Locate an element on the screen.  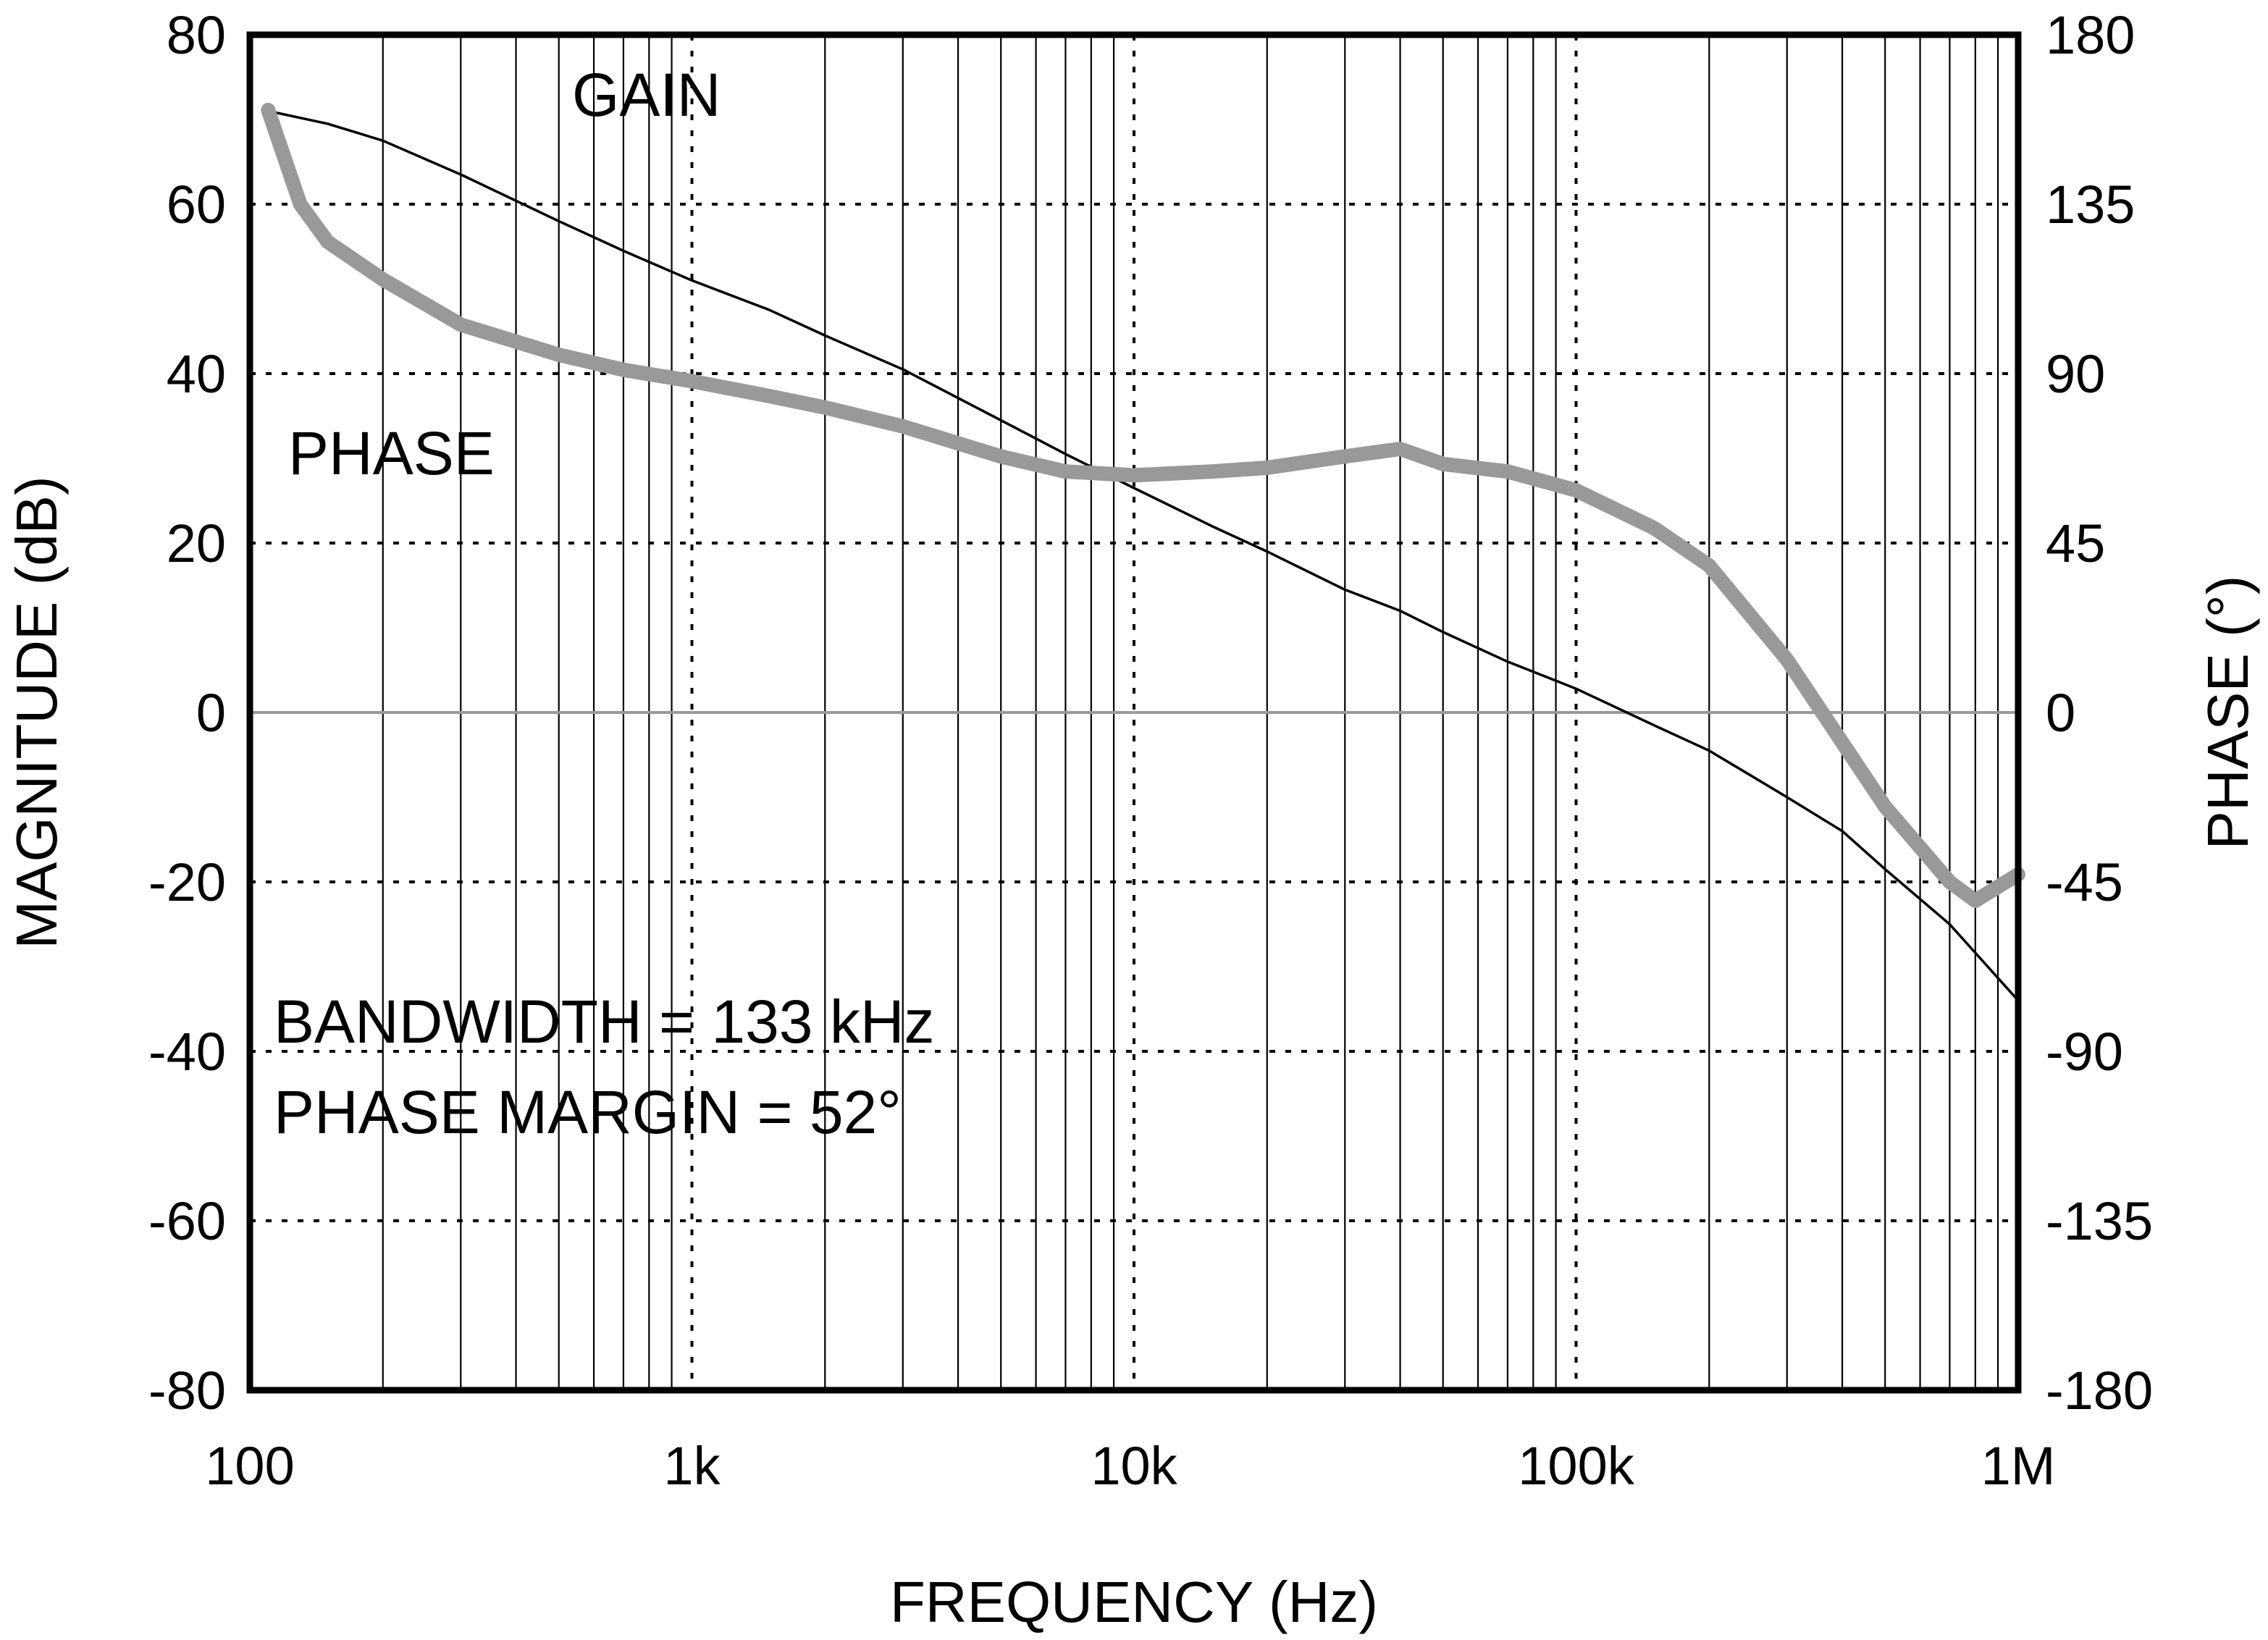
y-right-tick-label: -180 is located at coordinates (2099, 1391).